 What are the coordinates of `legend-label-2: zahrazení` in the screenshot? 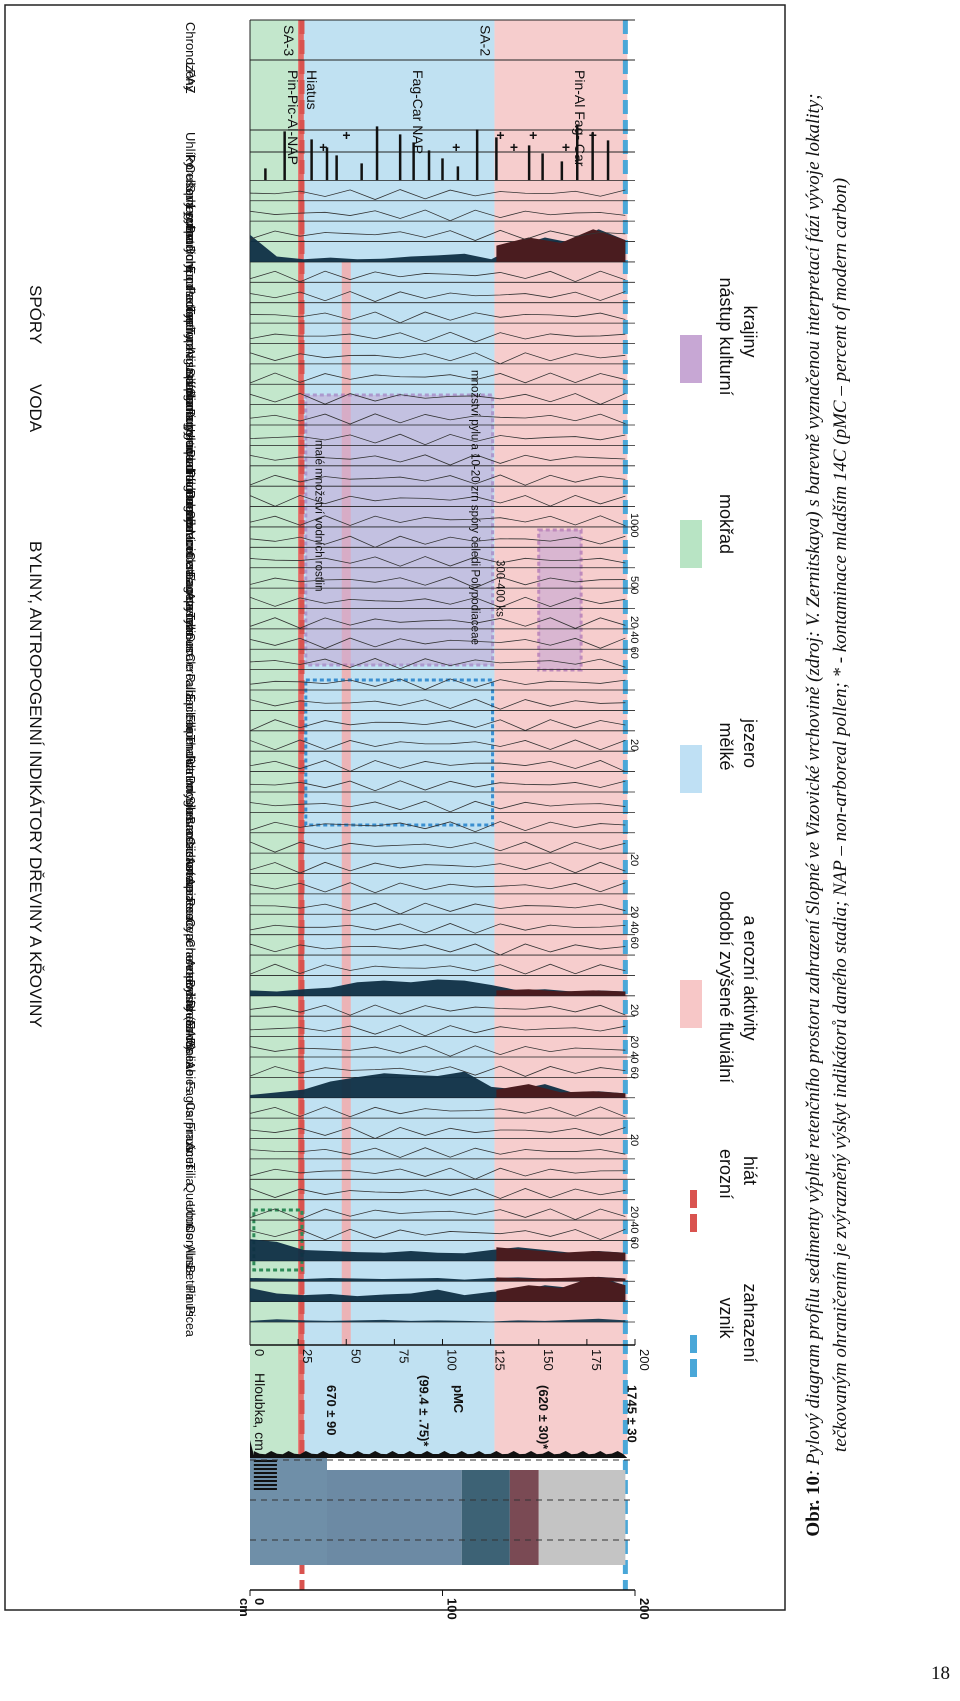 It's located at (750, 1323).